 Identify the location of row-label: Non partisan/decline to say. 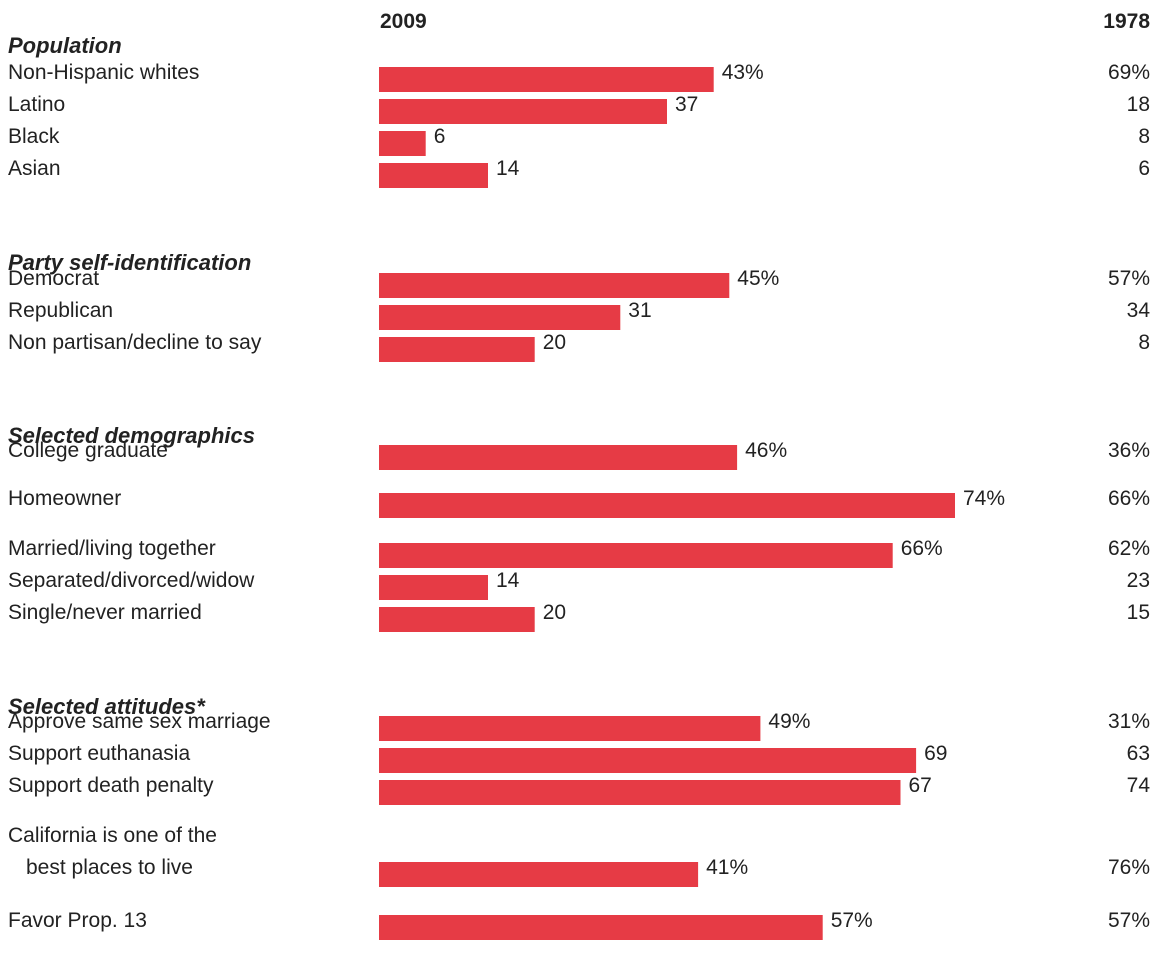
(135, 342).